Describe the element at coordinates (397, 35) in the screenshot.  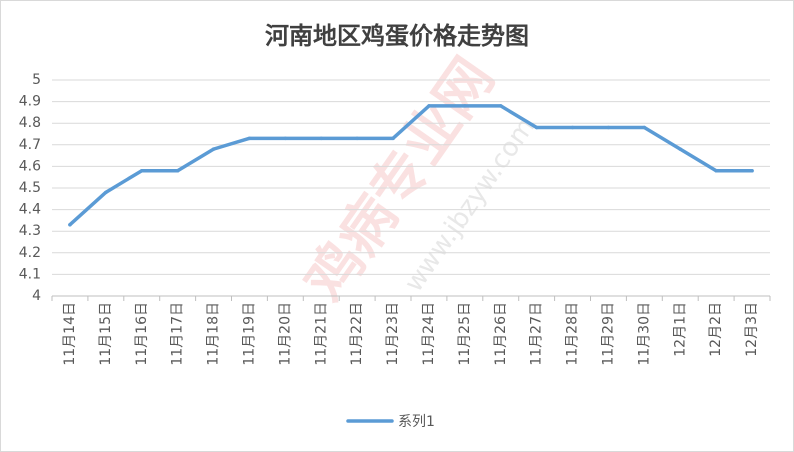
I see `chart-title: 河南地区鸡蛋价格走势图` at that location.